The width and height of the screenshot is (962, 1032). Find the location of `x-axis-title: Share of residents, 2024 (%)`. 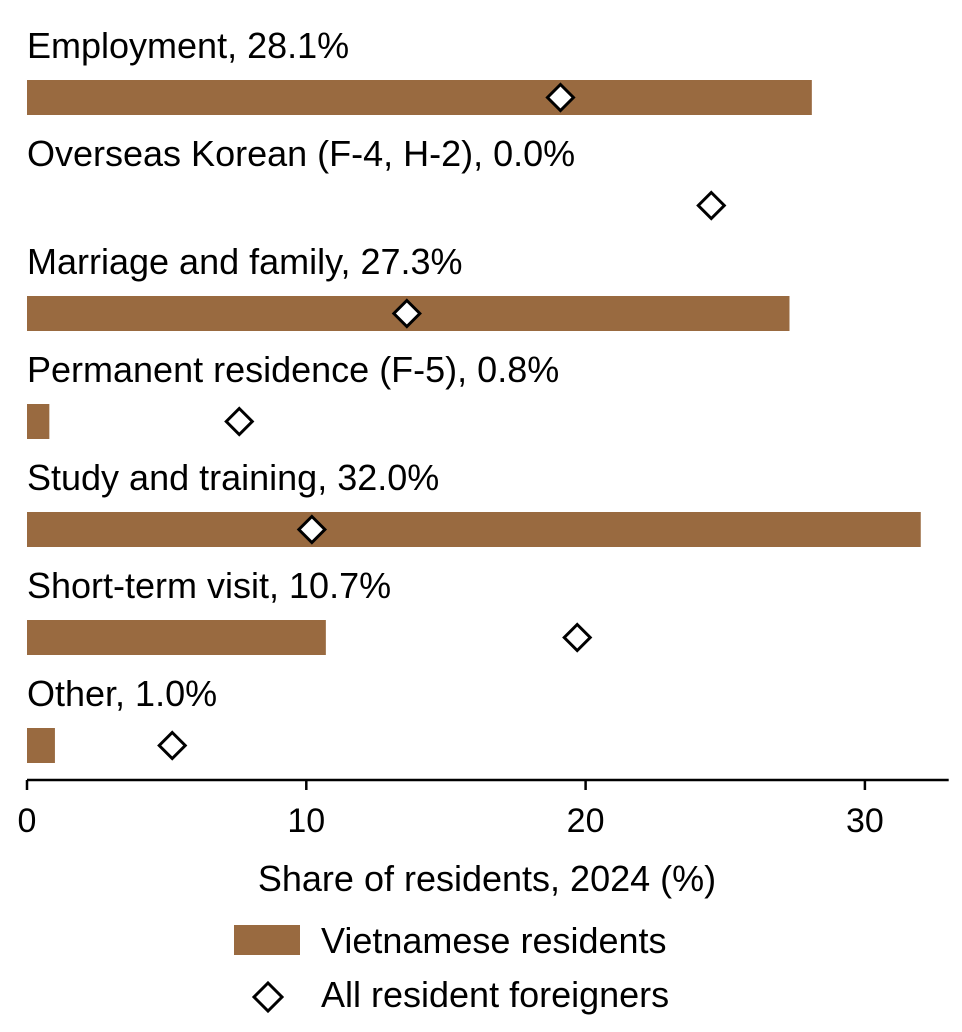

x-axis-title: Share of residents, 2024 (%) is located at coordinates (487, 878).